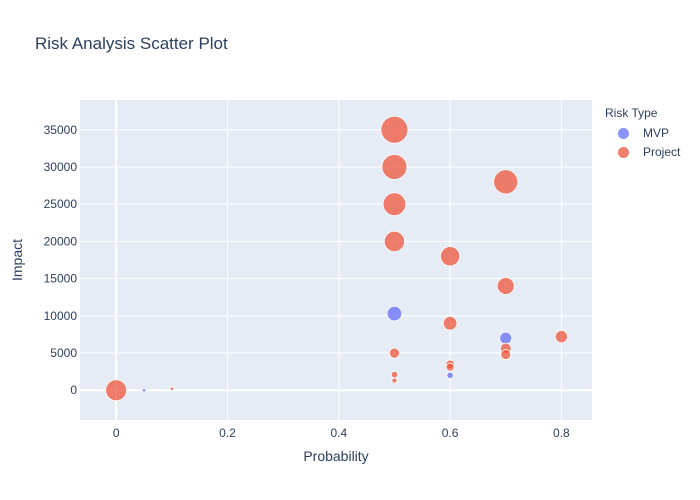 The width and height of the screenshot is (700, 500). What do you see at coordinates (450, 433) in the screenshot?
I see `x-tick-label: 0.6` at bounding box center [450, 433].